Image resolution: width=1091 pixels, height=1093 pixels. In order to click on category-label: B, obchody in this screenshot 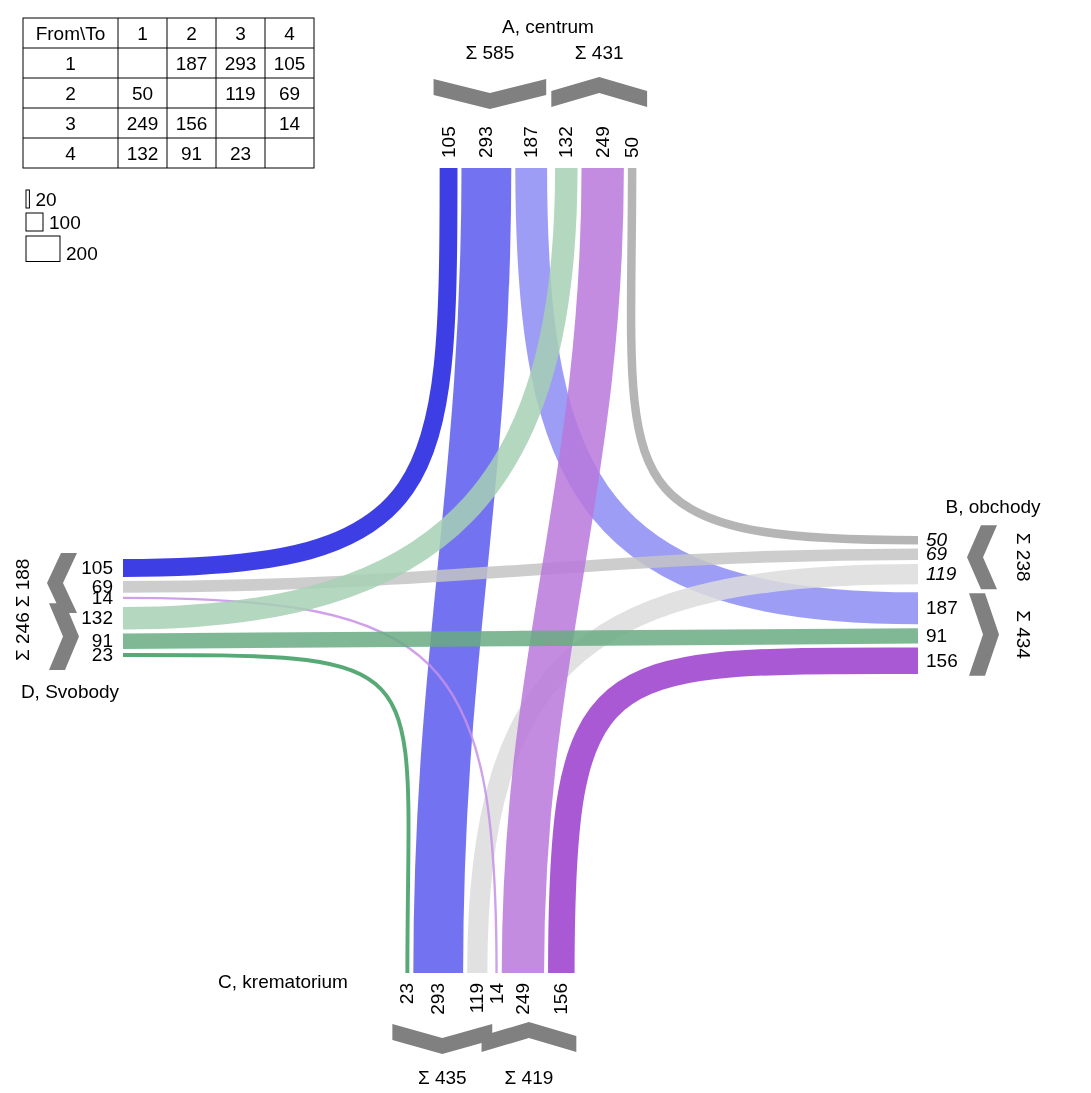, I will do `click(993, 506)`.